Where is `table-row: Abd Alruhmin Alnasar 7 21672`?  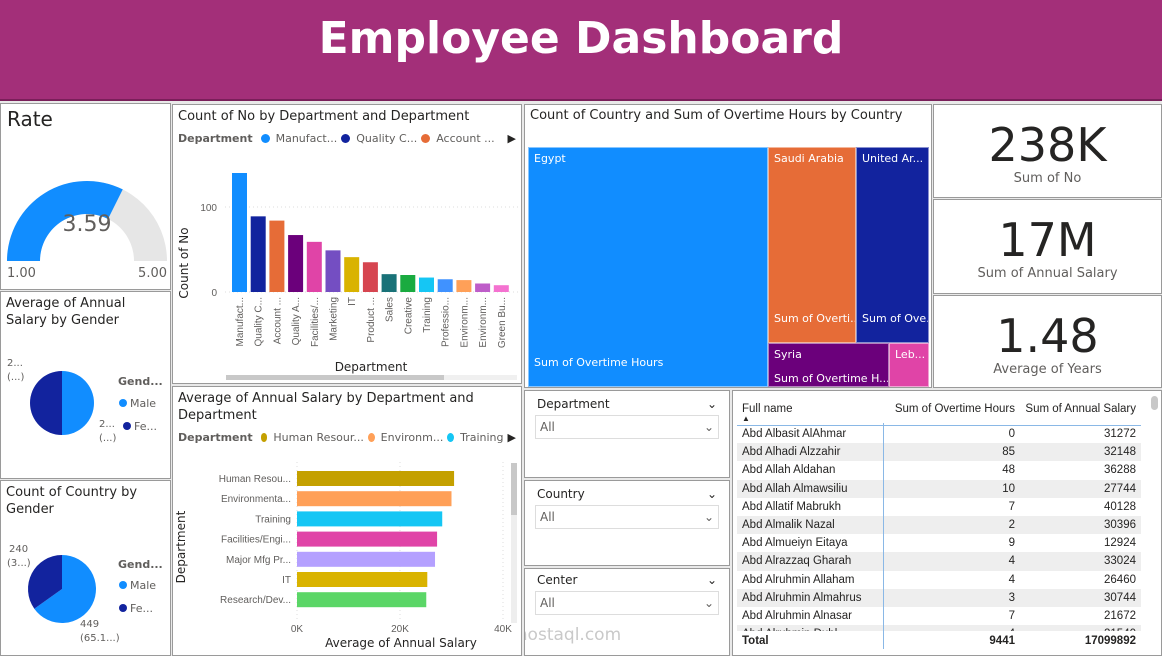
table-row: Abd Alruhmin Alnasar 7 21672 is located at coordinates (939, 616).